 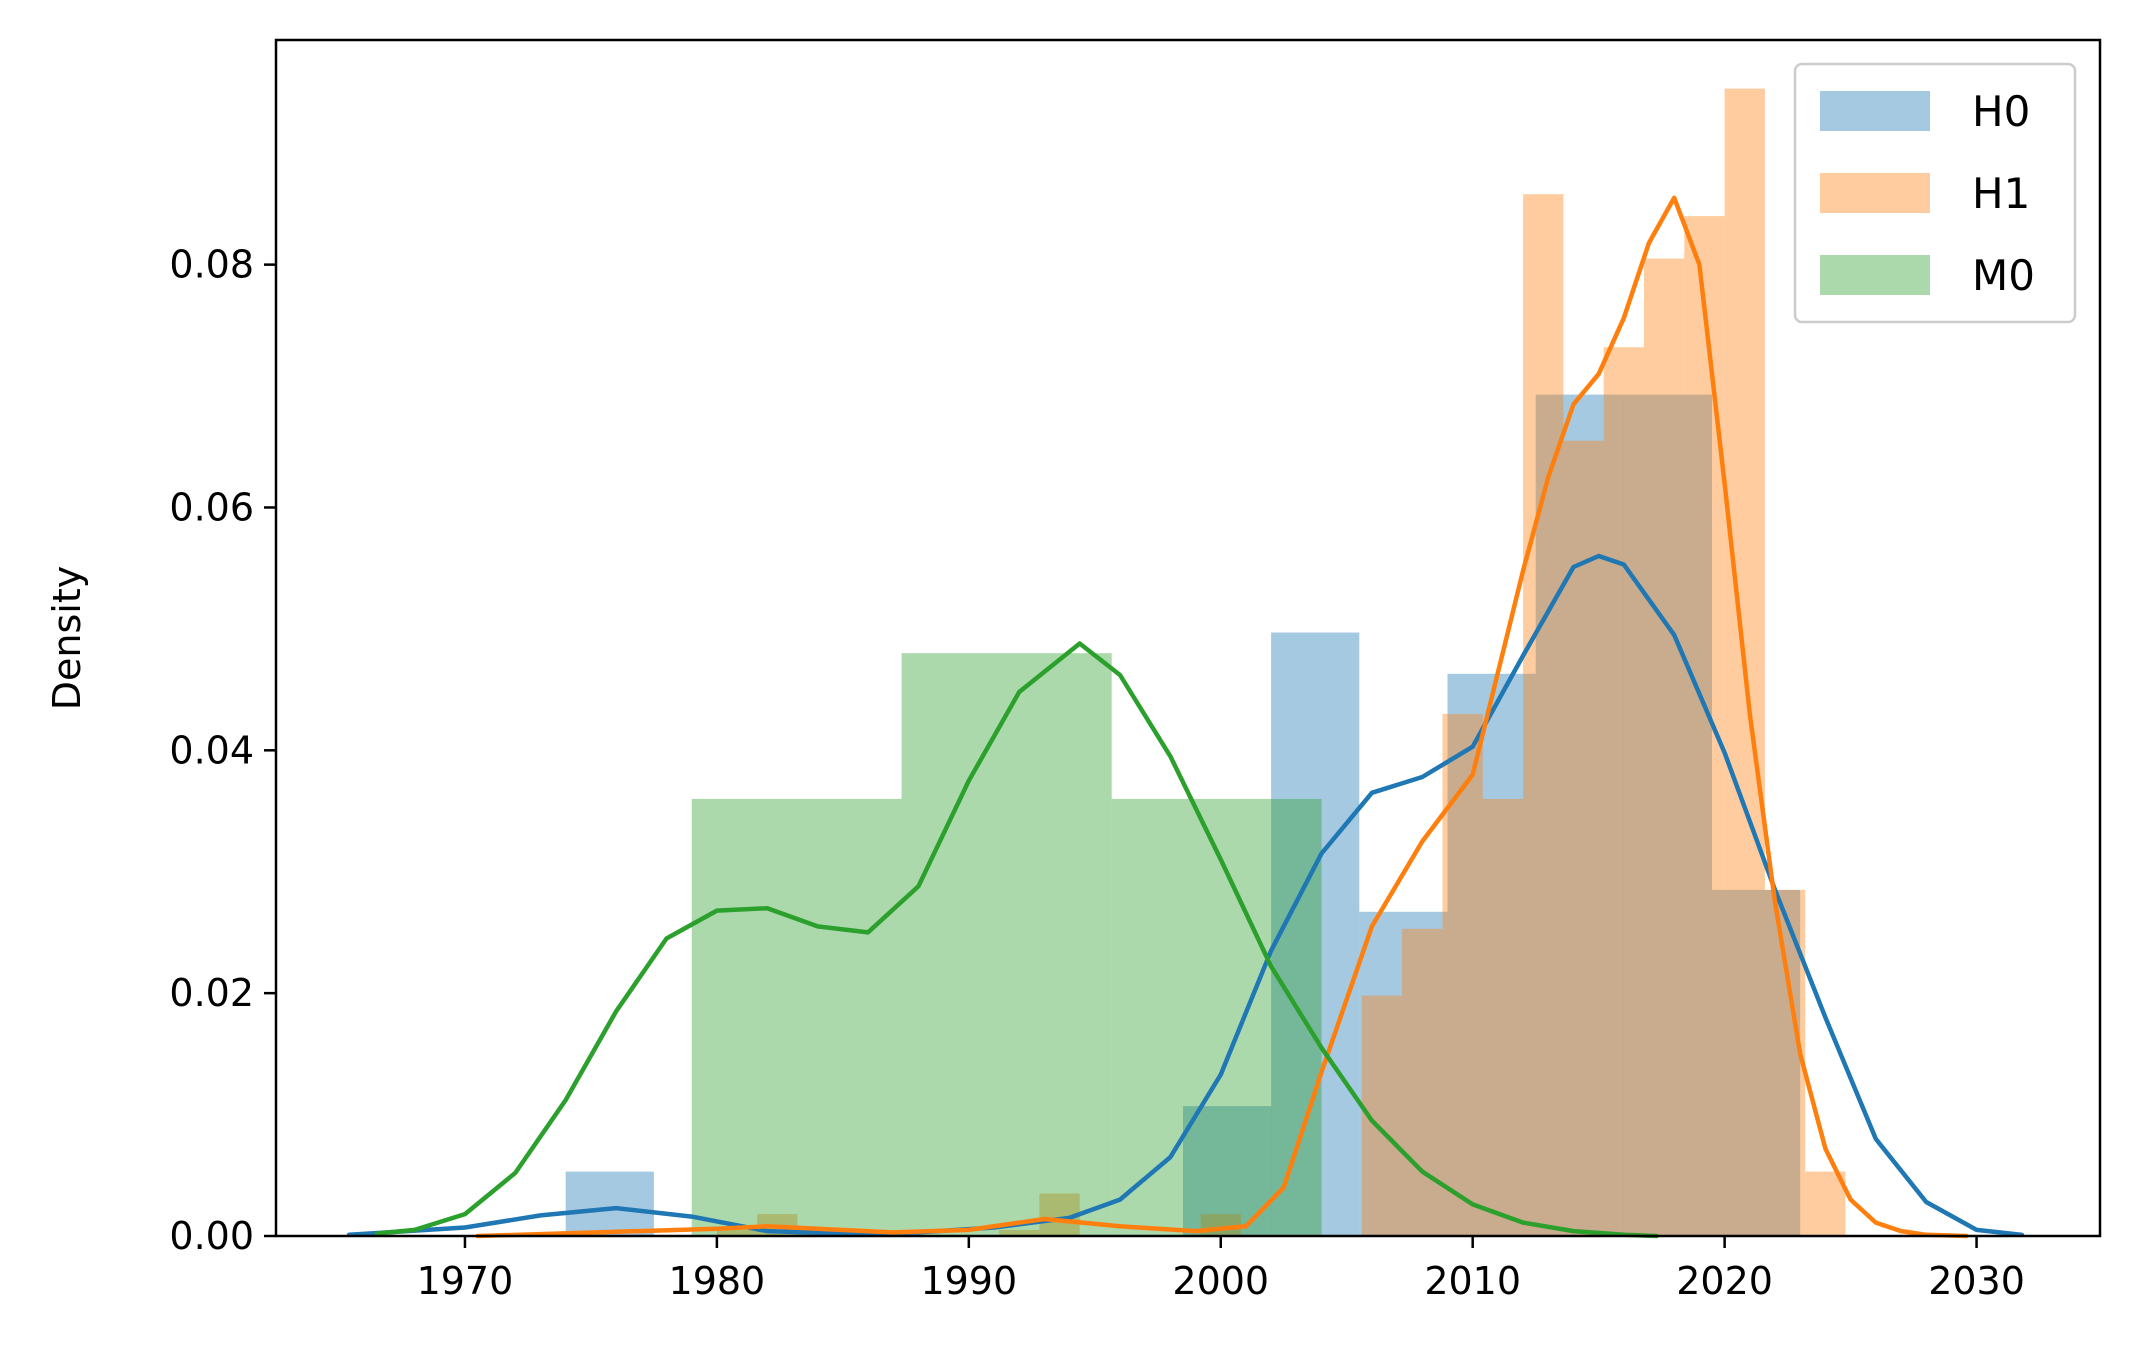 I want to click on y-tick-label: 0.02, so click(x=211, y=993).